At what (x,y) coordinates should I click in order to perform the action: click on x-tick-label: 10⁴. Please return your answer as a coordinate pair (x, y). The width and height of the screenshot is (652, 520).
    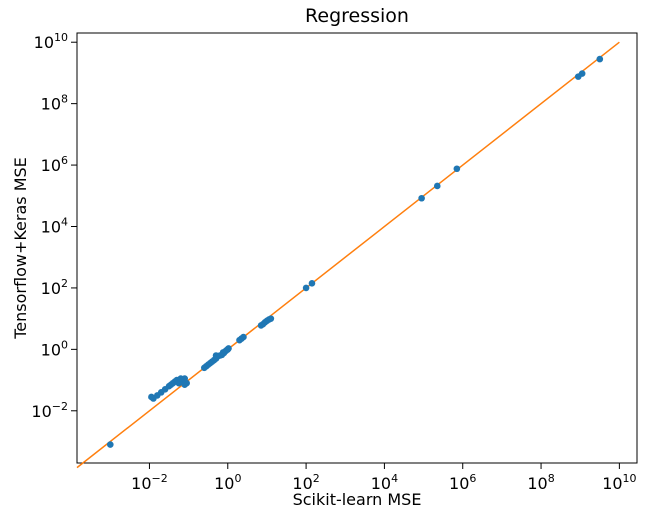
    Looking at the image, I should click on (384, 482).